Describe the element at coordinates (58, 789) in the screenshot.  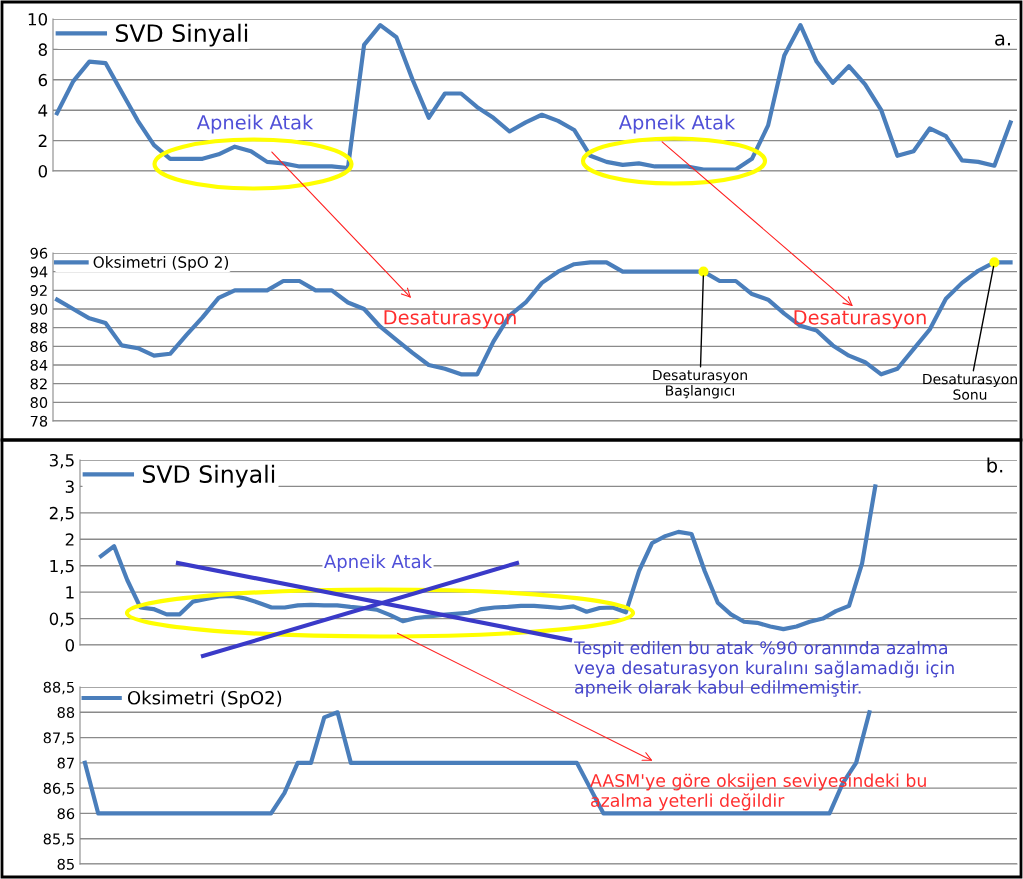
I see `y-tick-label: 86,5` at that location.